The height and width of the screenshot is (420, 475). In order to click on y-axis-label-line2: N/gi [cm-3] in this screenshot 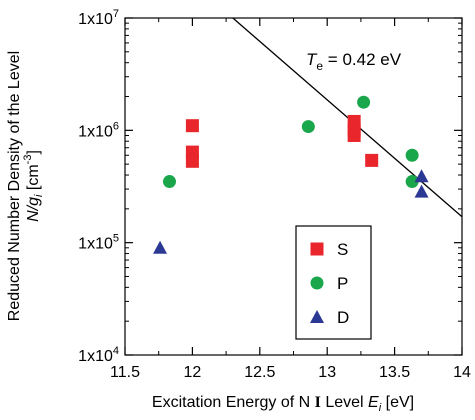, I will do `click(33, 186)`.